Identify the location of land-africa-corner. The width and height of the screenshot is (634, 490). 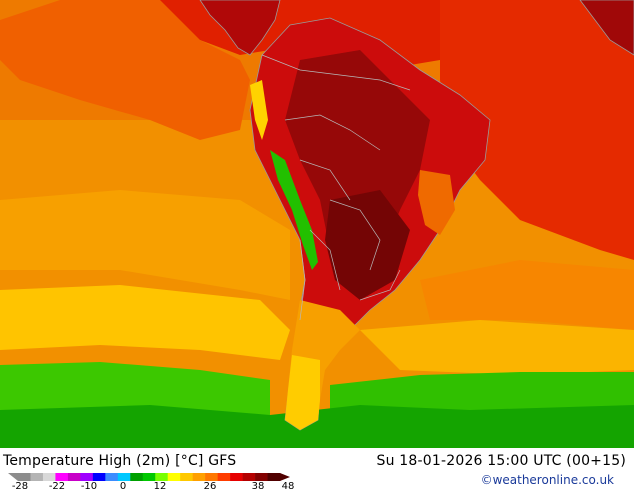
(606, 28).